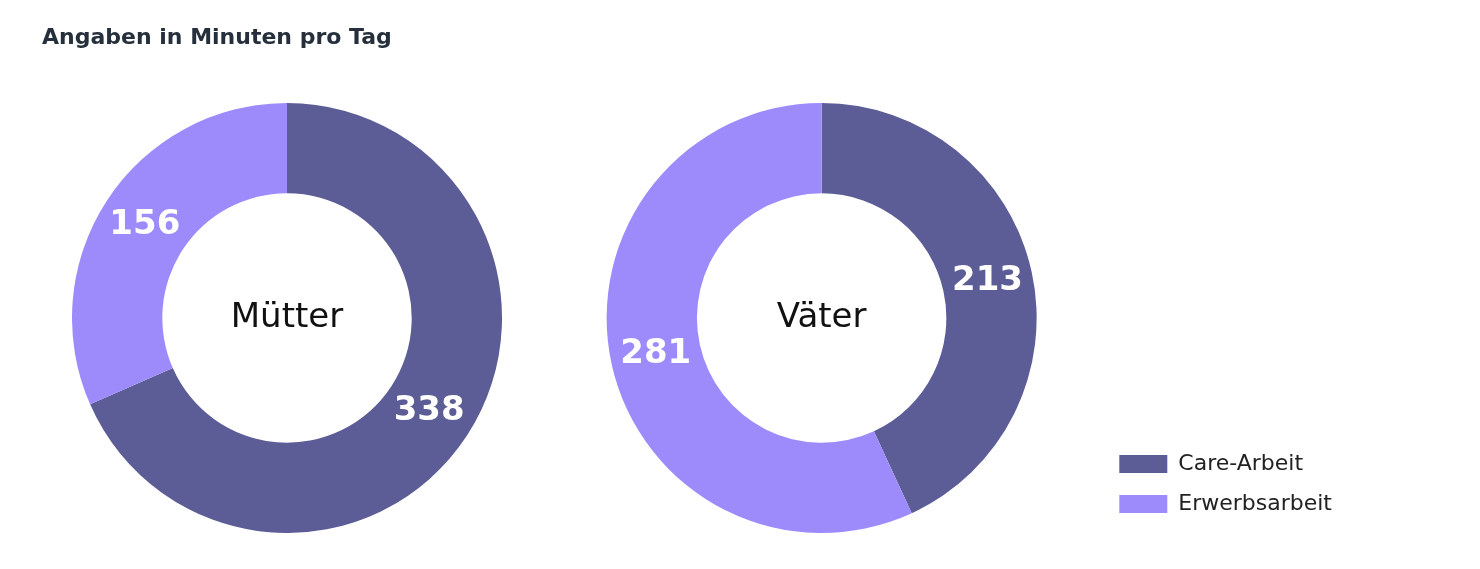 The image size is (1480, 569). I want to click on data-label: 338, so click(429, 407).